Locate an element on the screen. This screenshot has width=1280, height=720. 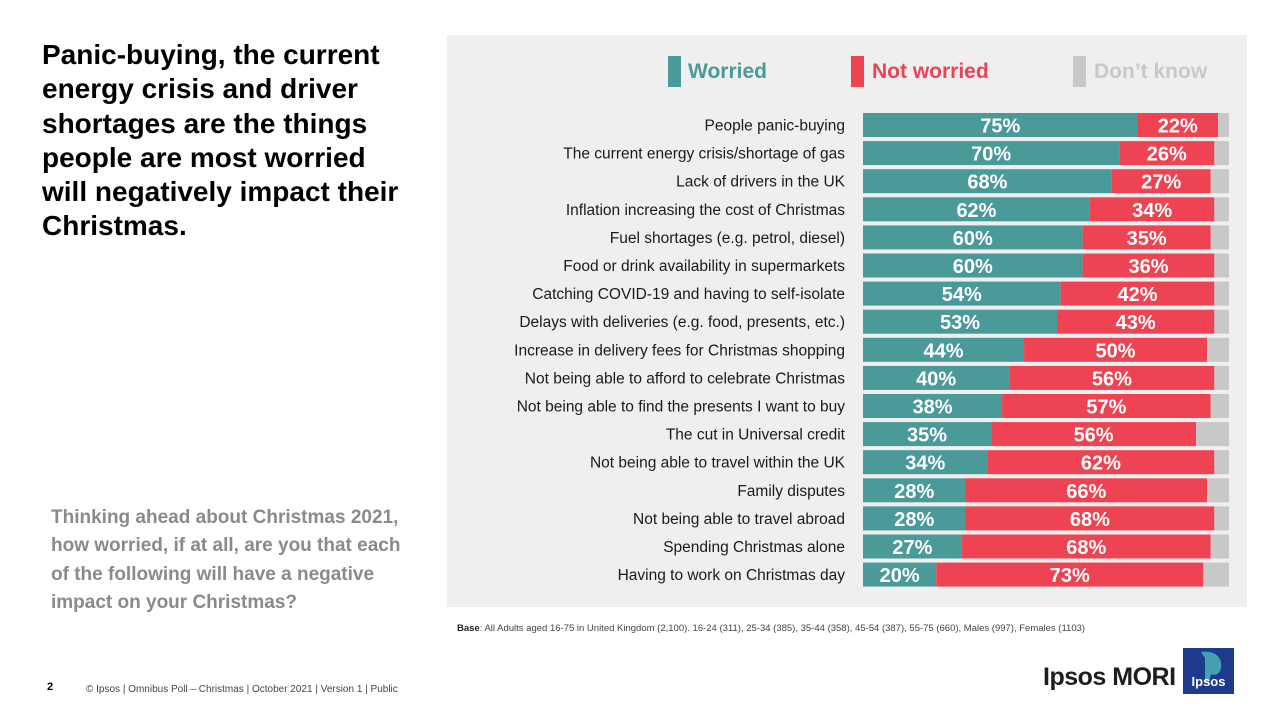
data-label-worried-1: 75% is located at coordinates (1000, 127).